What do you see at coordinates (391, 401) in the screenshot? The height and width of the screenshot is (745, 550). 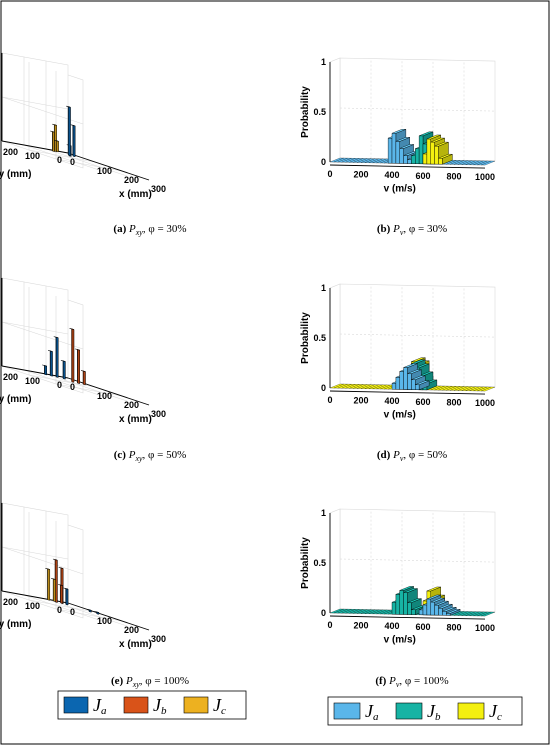 I see `x-tick-label: 400` at bounding box center [391, 401].